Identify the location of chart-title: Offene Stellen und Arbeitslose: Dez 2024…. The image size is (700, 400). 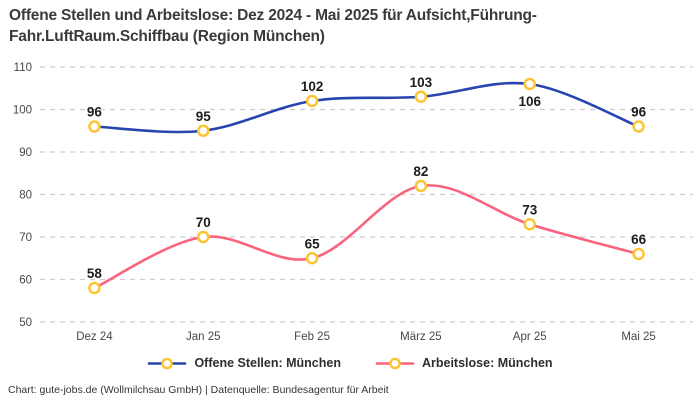
(273, 26).